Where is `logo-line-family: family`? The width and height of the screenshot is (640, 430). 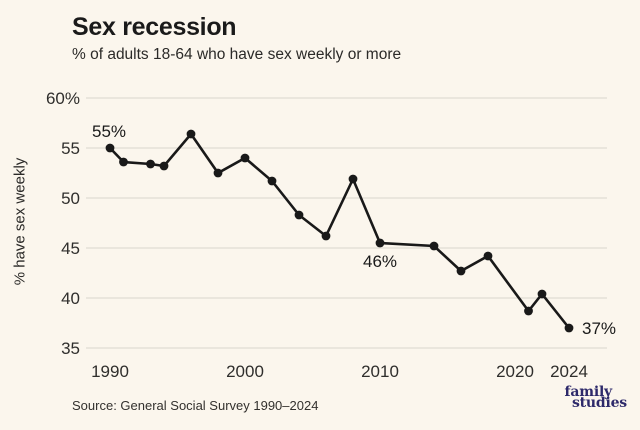
logo-line-family: family is located at coordinates (588, 392).